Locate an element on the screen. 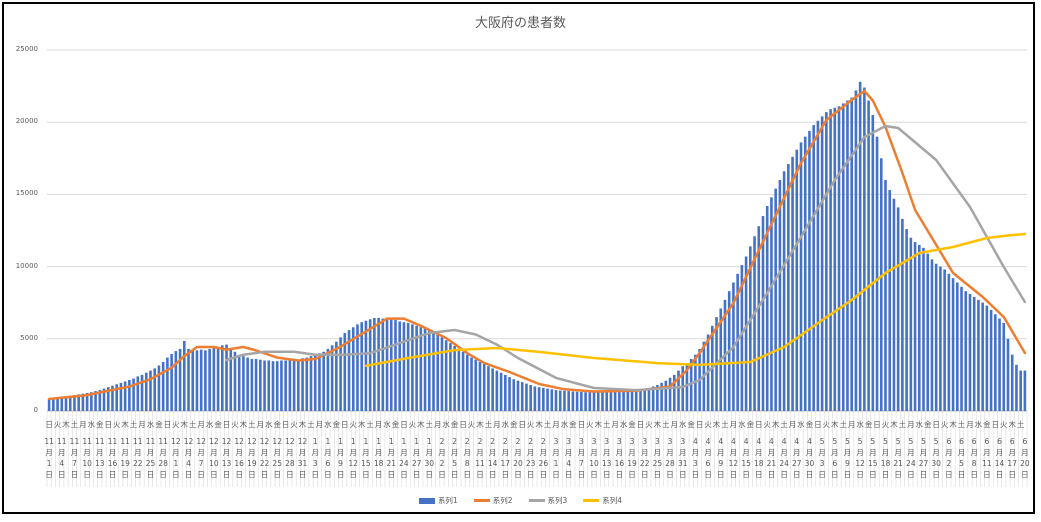 This screenshot has width=1041, height=522. x-date-label: 2月17日 is located at coordinates (505, 458).